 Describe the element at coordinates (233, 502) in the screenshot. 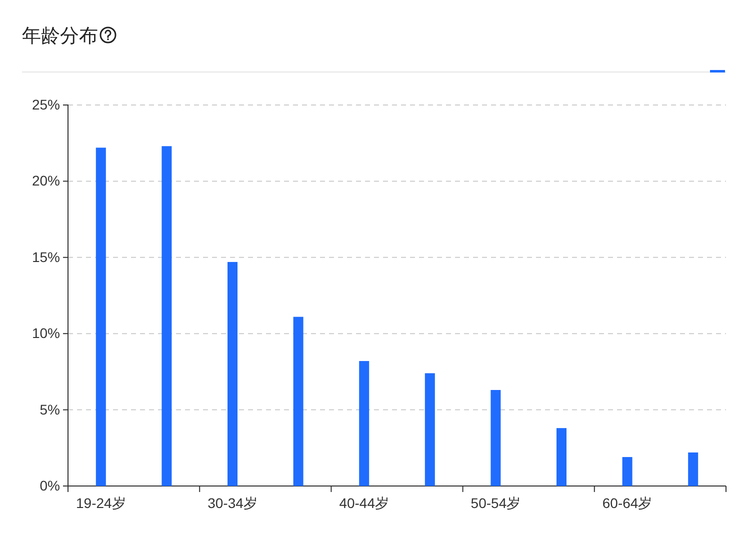

I see `x-tick-label: 30-34岁` at that location.